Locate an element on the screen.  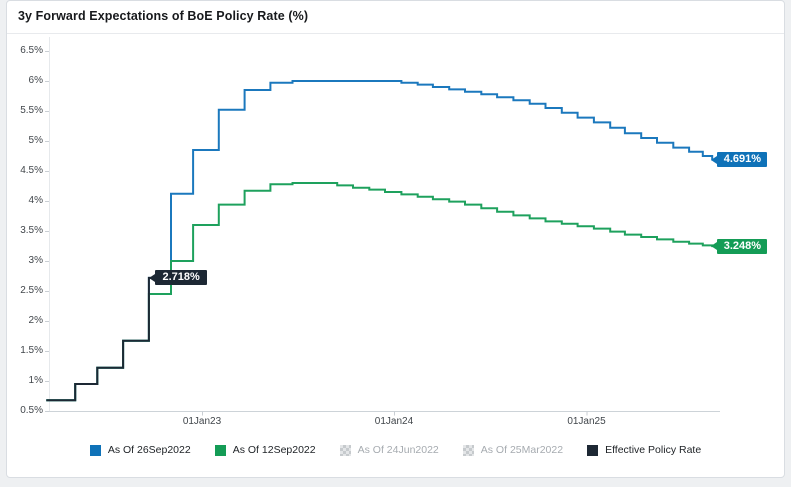
legend-item-label: As Of 12Sep2022 is located at coordinates (274, 450).